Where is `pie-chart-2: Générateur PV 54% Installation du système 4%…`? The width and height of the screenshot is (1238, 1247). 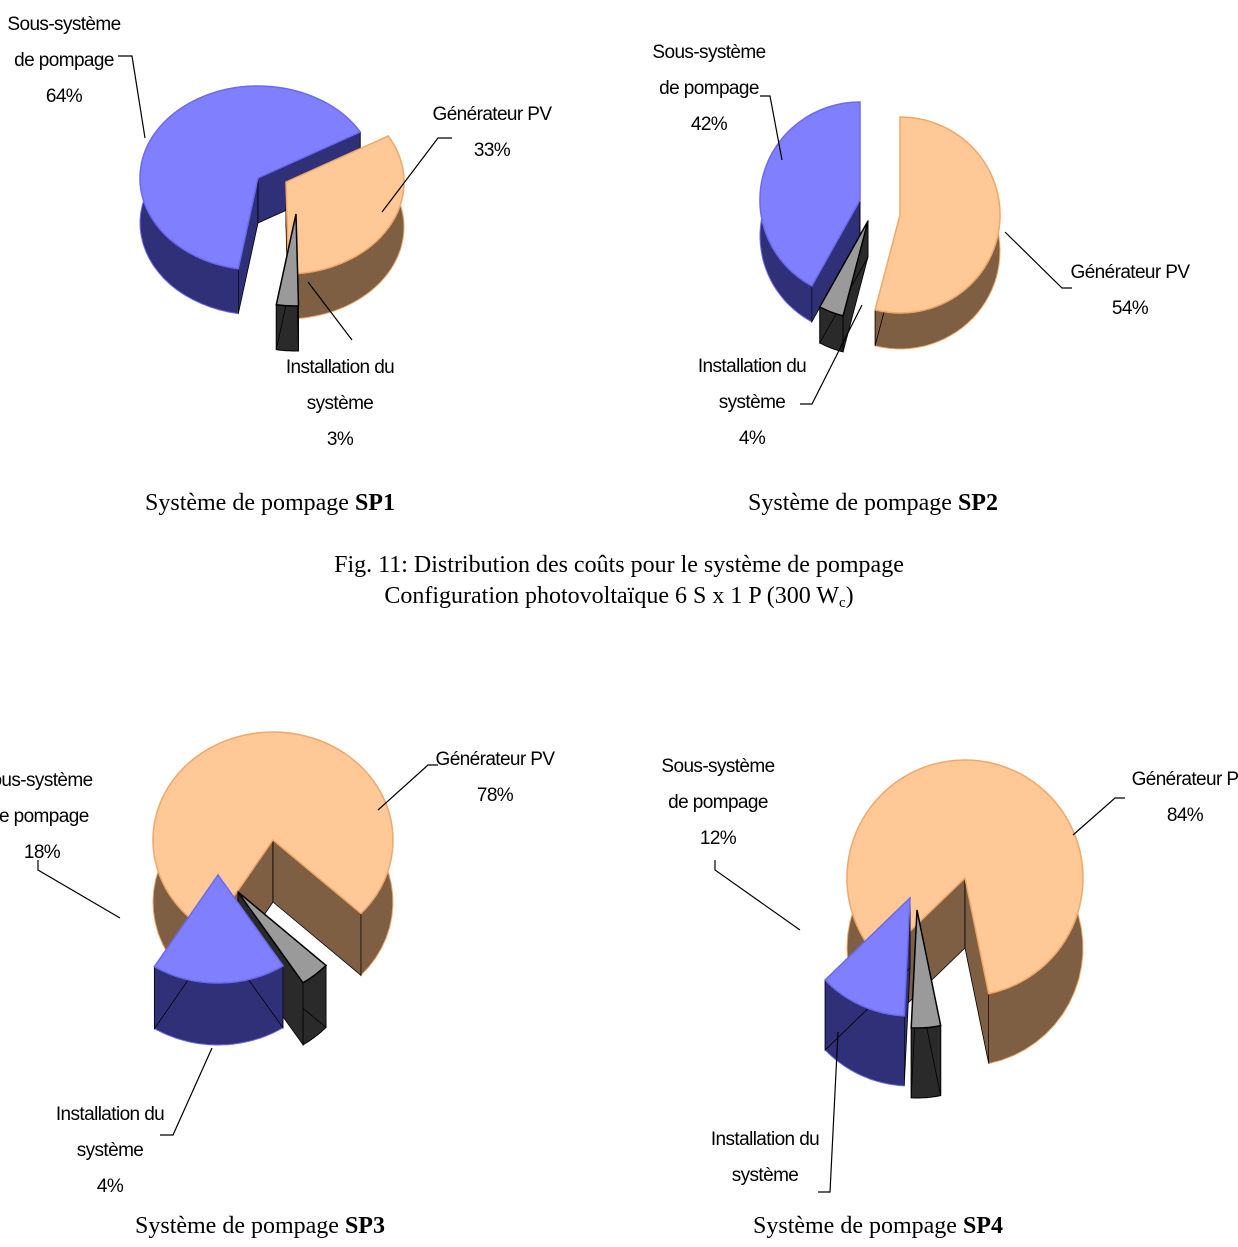 pie-chart-2: Générateur PV 54% Installation du système 4%… is located at coordinates (921, 245).